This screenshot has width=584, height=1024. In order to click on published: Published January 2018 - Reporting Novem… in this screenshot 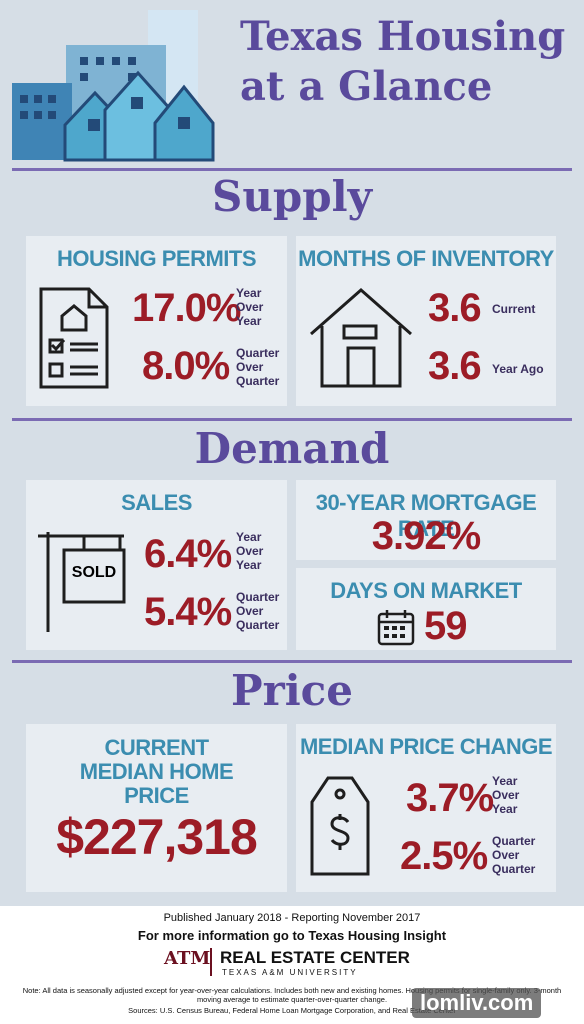, I will do `click(292, 918)`.